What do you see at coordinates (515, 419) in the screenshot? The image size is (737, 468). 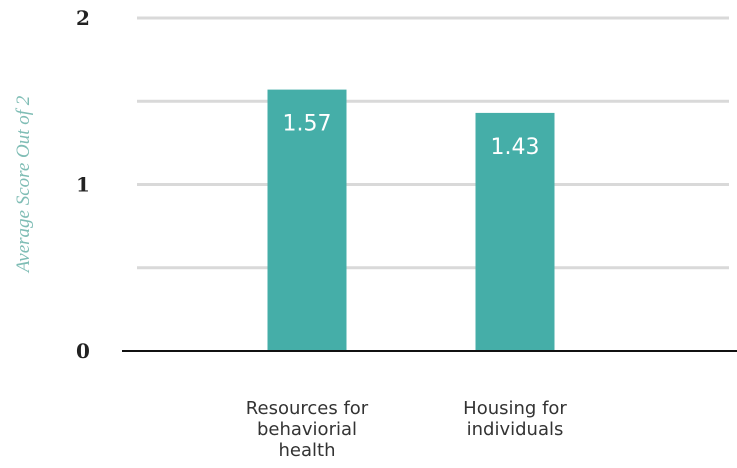 I see `x-category-label: Housing for individuals` at bounding box center [515, 419].